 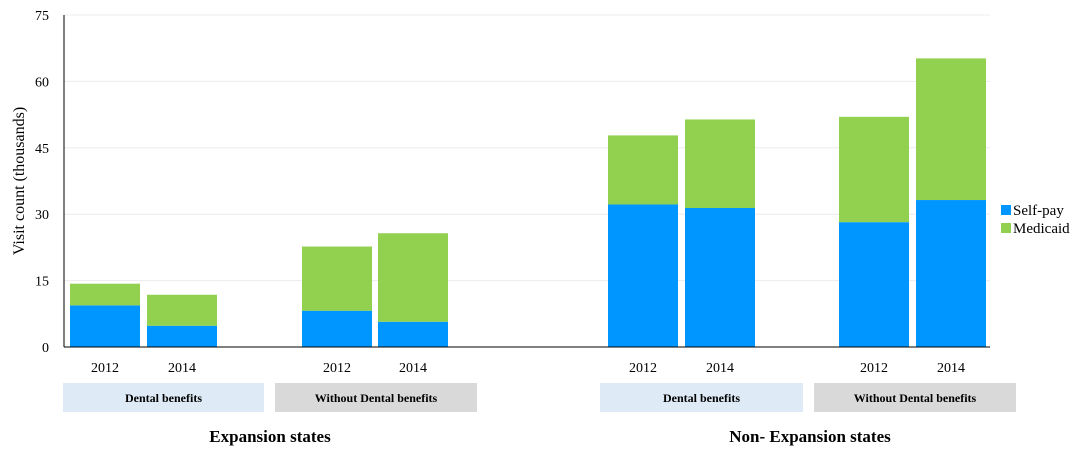 I want to click on y-tick-label: 15, so click(x=42, y=282).